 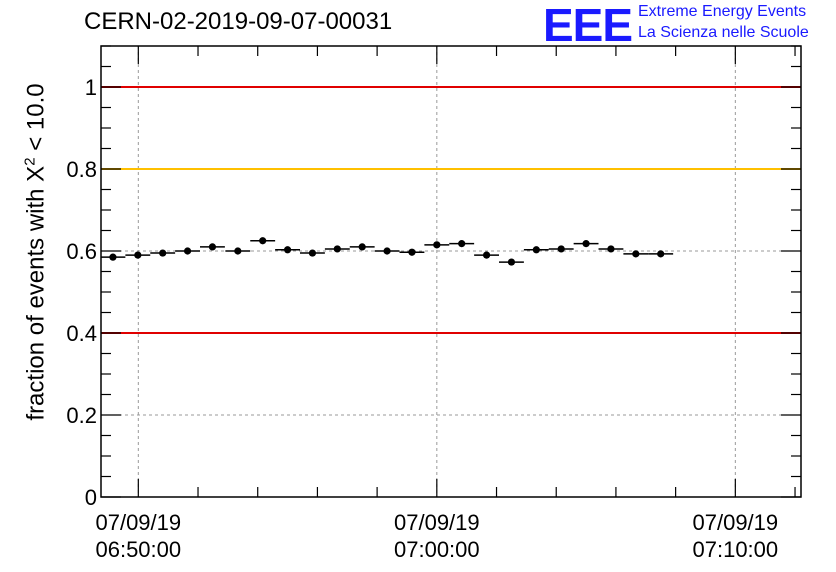 What do you see at coordinates (238, 21) in the screenshot?
I see `chart-title: CERN-02-2019-09-07-00031` at bounding box center [238, 21].